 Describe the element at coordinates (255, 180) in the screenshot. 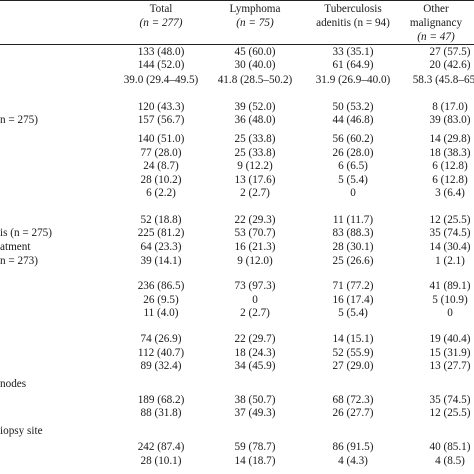

I see `table-cell: 13 (17.6)` at that location.